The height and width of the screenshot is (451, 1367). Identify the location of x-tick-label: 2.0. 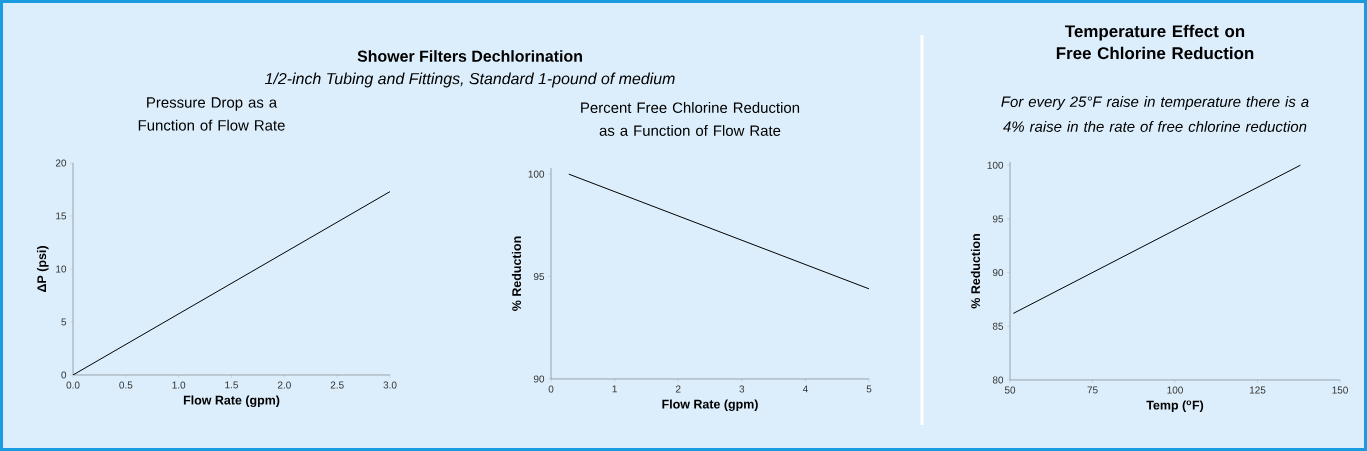
(284, 385).